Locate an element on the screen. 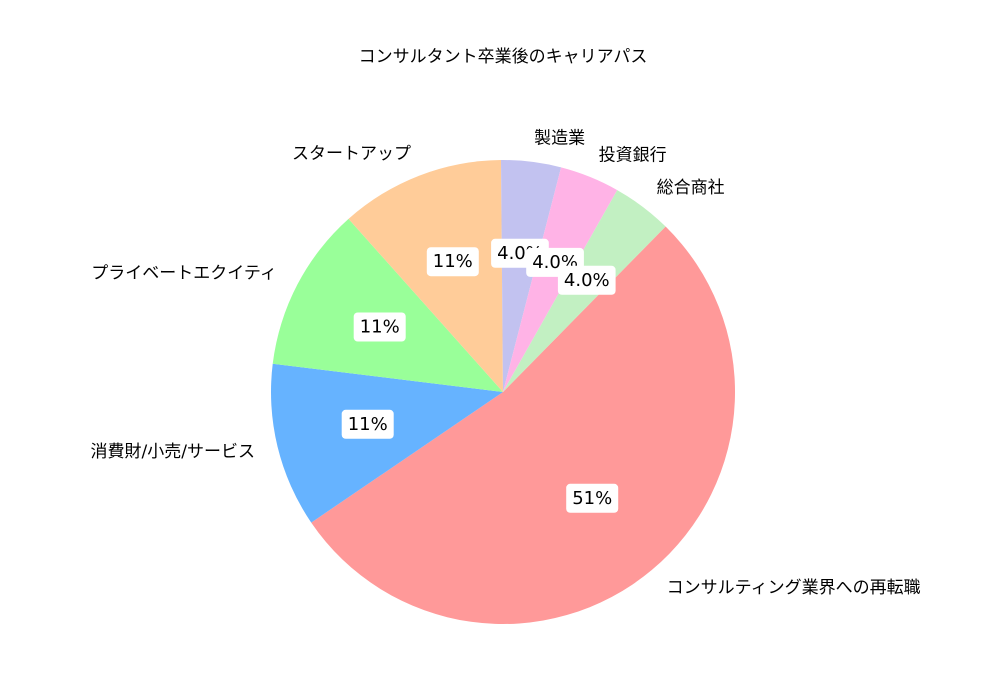 Image resolution: width=1000 pixels, height=685 pixels. slice-label-4: 製造業 is located at coordinates (559, 139).